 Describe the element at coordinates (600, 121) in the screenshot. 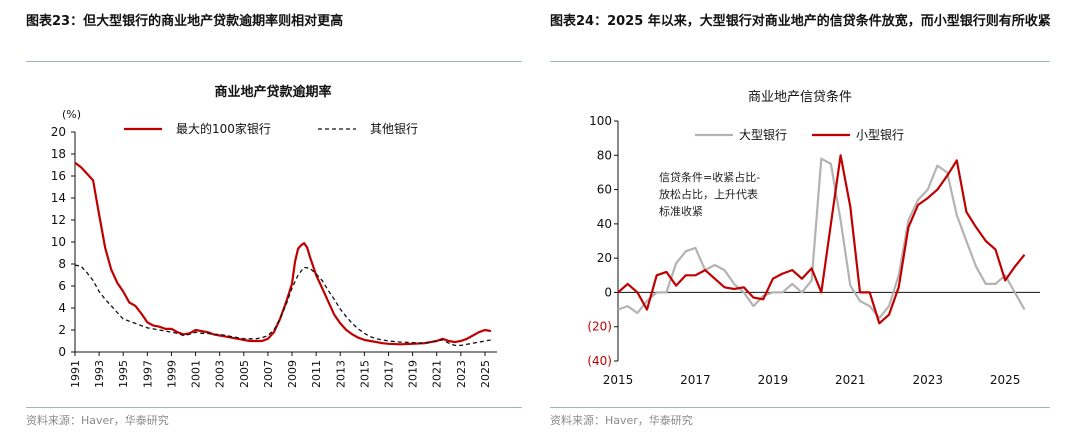

I see `right-y-tick-label: 100` at that location.